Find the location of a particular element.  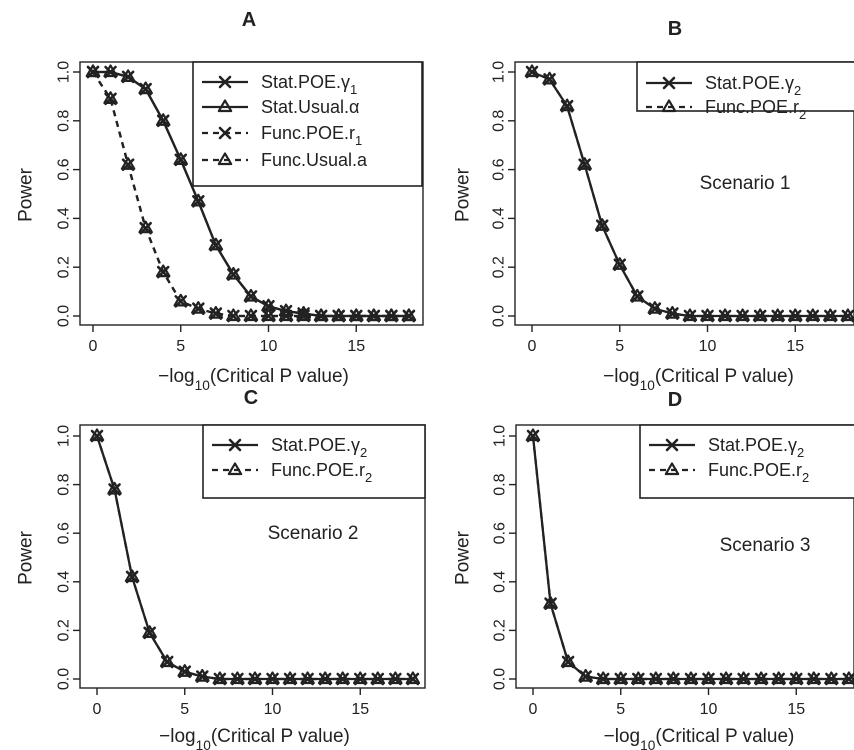

scenario-label: Scenario 1 is located at coordinates (745, 183).